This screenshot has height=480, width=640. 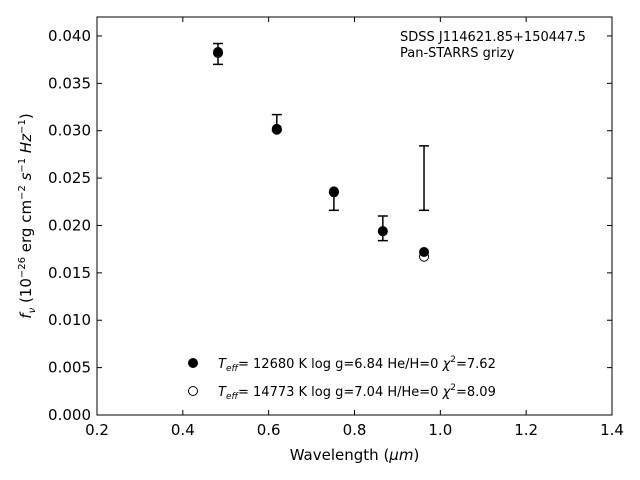 What do you see at coordinates (97, 430) in the screenshot?
I see `x-tick-label-0: 0.2` at bounding box center [97, 430].